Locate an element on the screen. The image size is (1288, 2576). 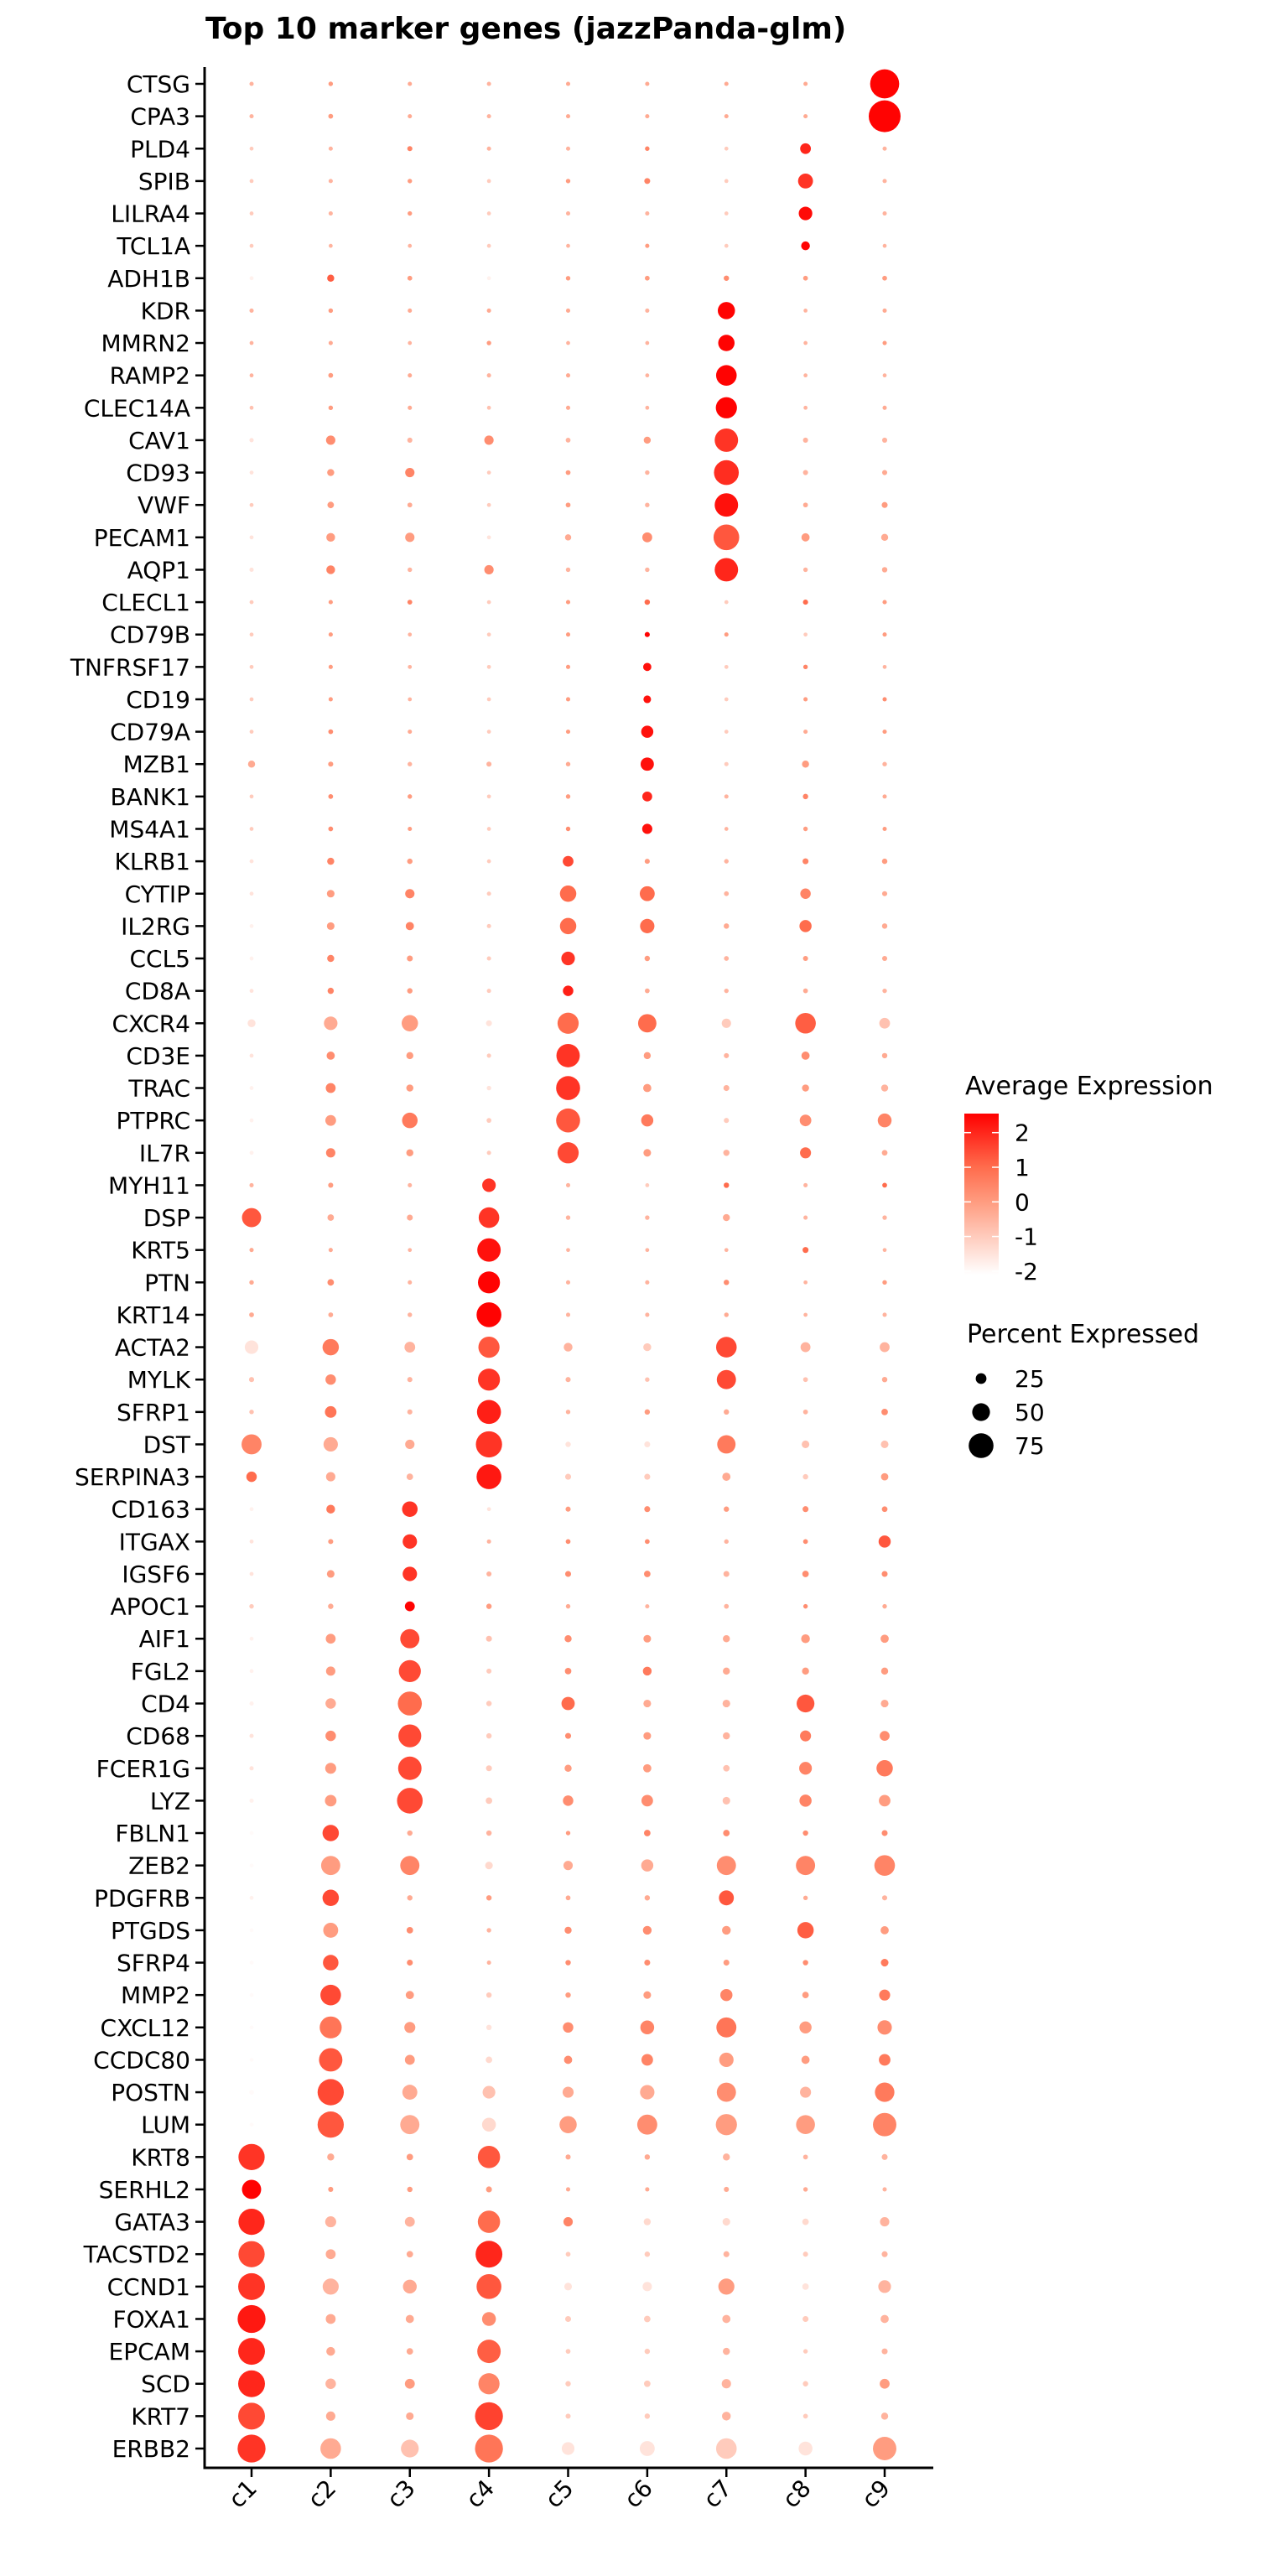
dot-CAV1-c1 is located at coordinates (251, 440).